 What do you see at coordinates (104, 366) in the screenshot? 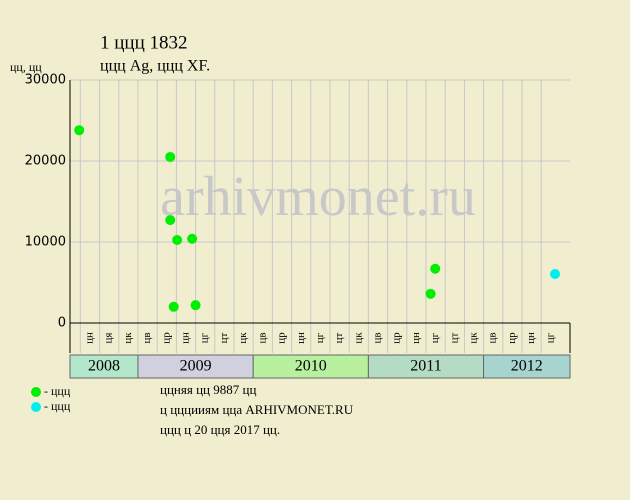
I see `year-label: 2008` at bounding box center [104, 366].